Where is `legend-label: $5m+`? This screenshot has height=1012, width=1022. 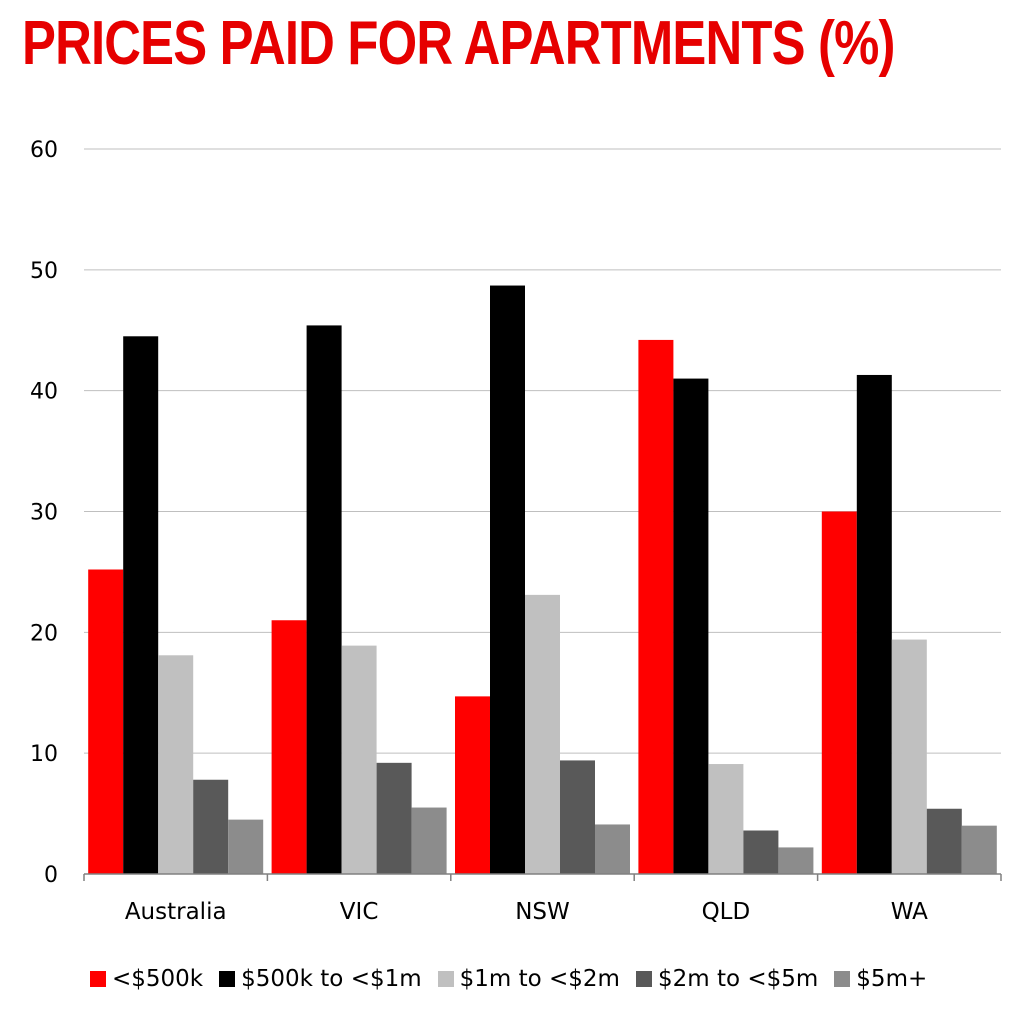
legend-label: $5m+ is located at coordinates (892, 979).